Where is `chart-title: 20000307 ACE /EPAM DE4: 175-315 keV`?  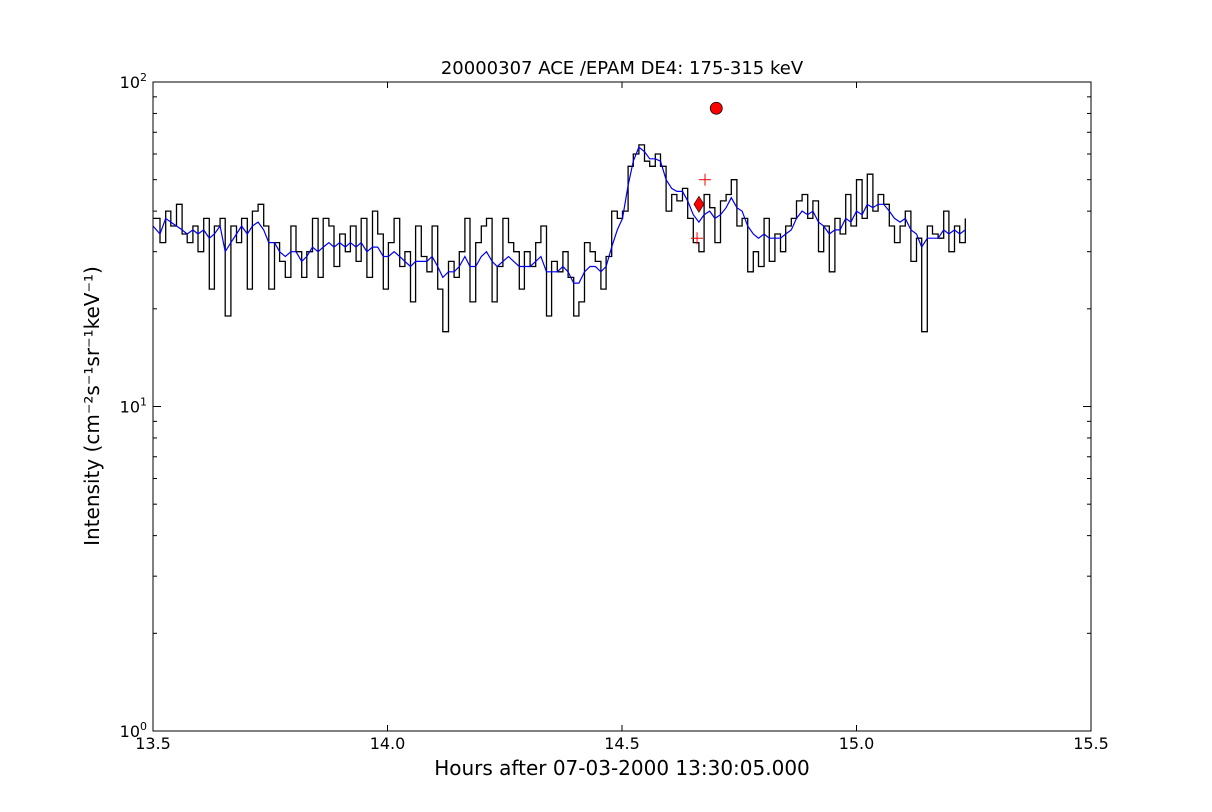 chart-title: 20000307 ACE /EPAM DE4: 175-315 keV is located at coordinates (622, 68).